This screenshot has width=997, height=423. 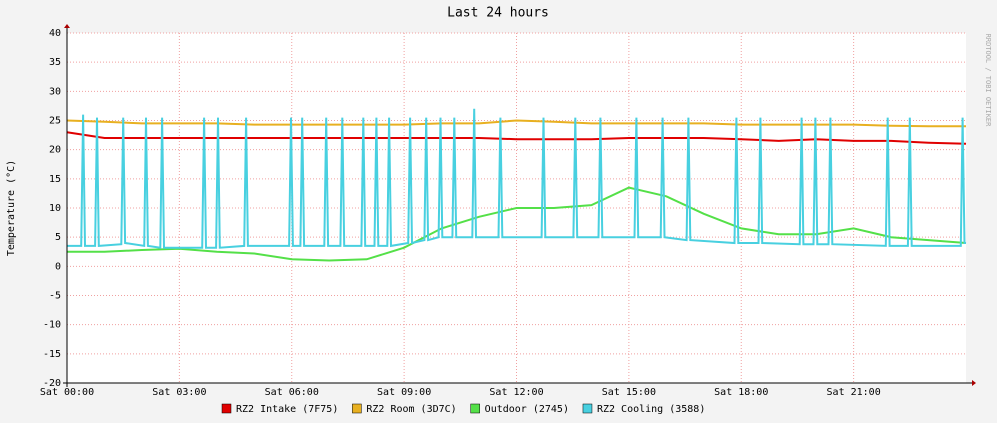 I want to click on watermark: RRDTOOL / TOBI OETIKER, so click(x=988, y=81).